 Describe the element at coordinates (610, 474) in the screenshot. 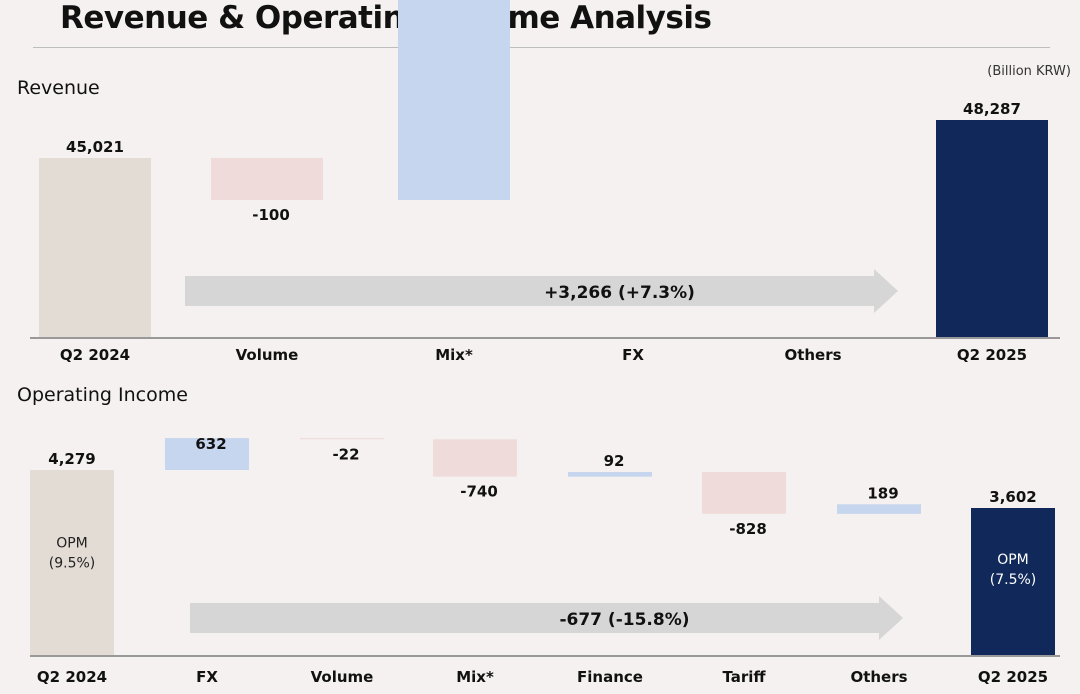

I see `bar-finance` at that location.